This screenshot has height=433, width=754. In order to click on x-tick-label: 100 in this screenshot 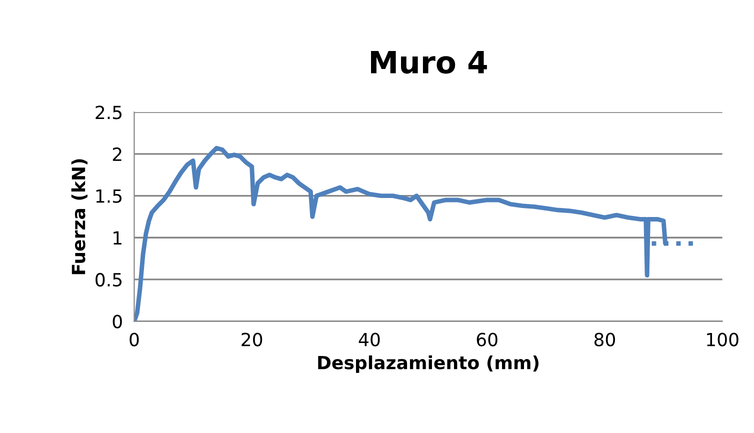, I will do `click(722, 339)`.